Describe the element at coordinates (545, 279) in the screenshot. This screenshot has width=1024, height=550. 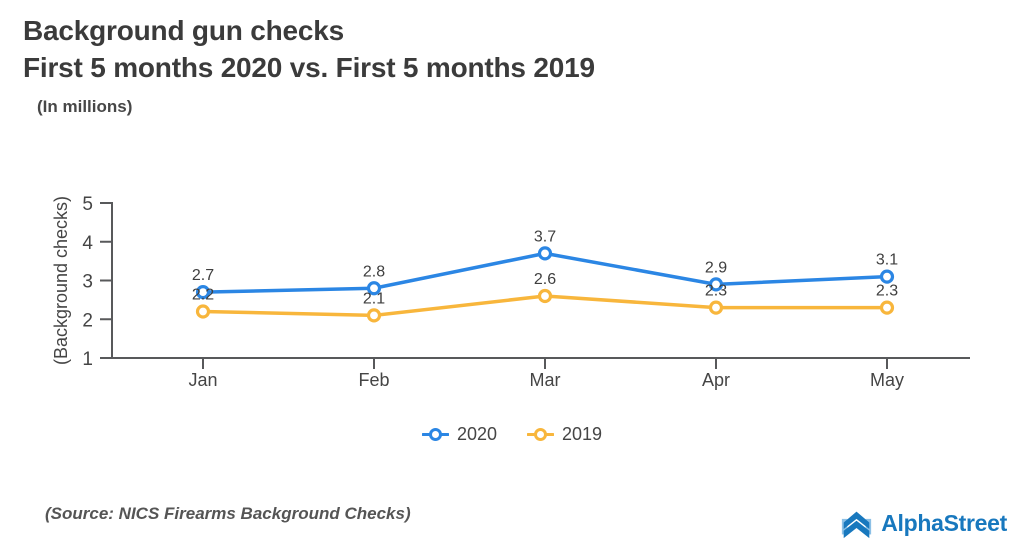
I see `value-label-2019-Mar: 2.6` at that location.